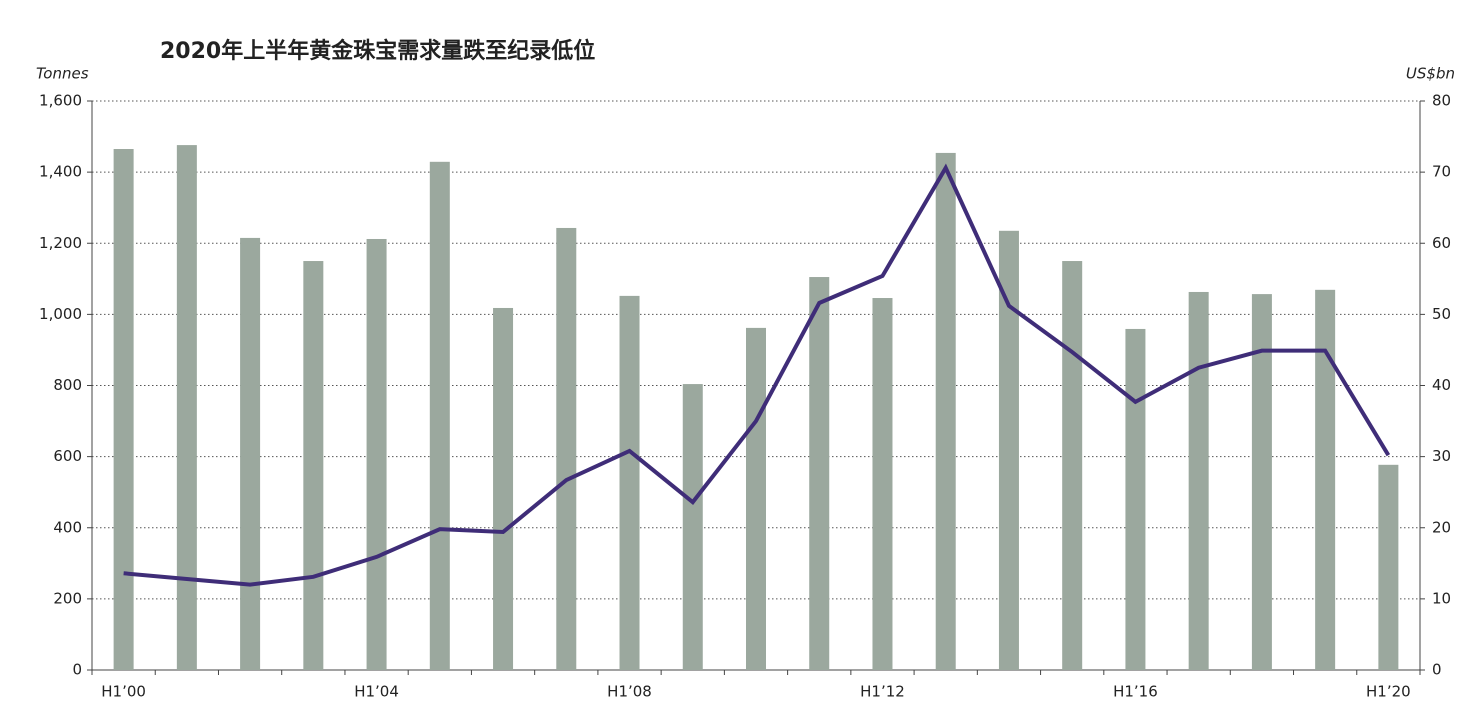 The width and height of the screenshot is (1482, 720). Describe the element at coordinates (1430, 74) in the screenshot. I see `y2-axis-label: US$bn` at that location.